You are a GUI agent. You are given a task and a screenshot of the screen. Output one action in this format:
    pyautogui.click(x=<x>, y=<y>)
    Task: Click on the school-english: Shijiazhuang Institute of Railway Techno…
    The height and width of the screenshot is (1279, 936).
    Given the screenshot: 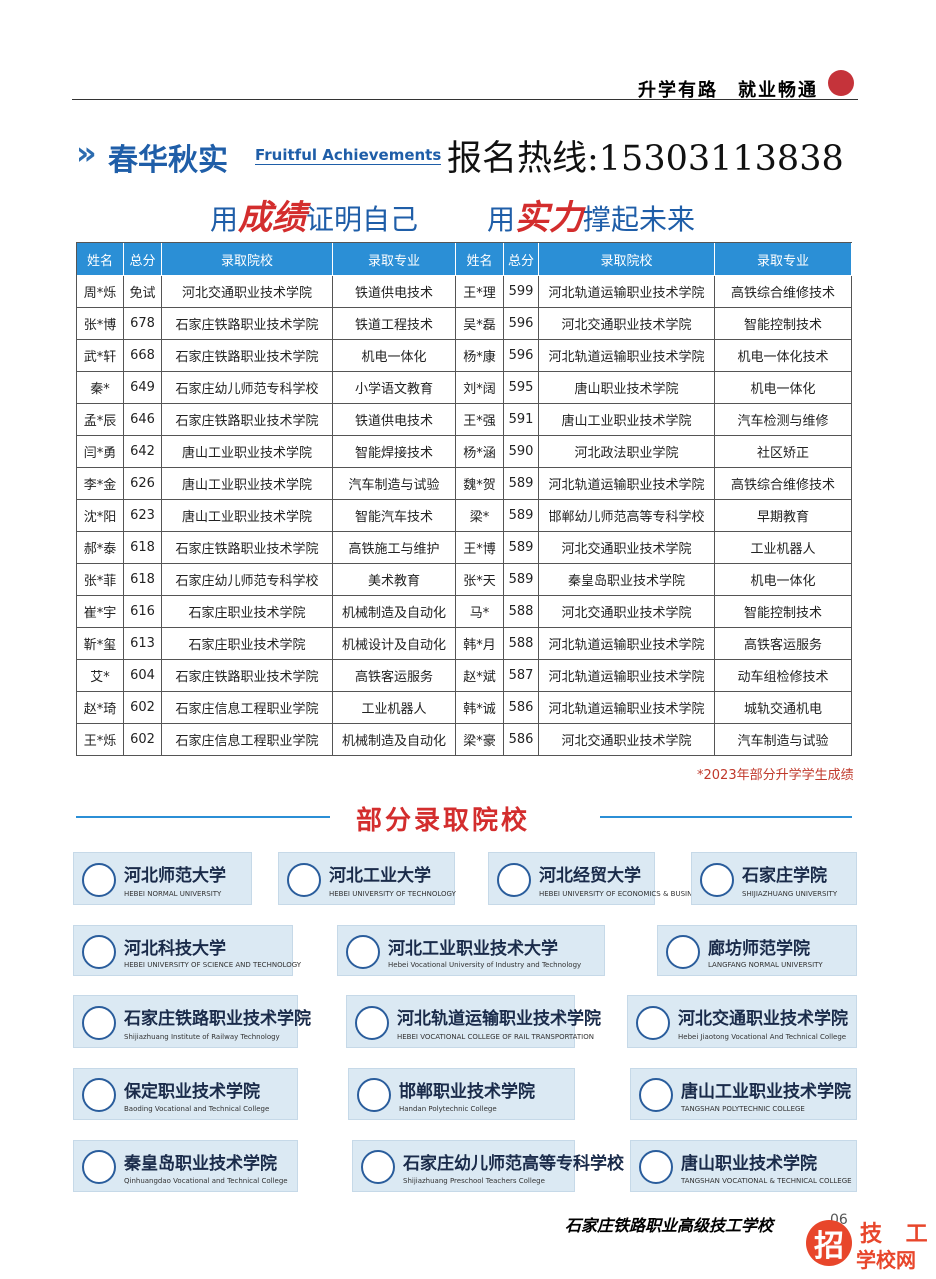 What is the action you would take?
    pyautogui.click(x=202, y=1037)
    